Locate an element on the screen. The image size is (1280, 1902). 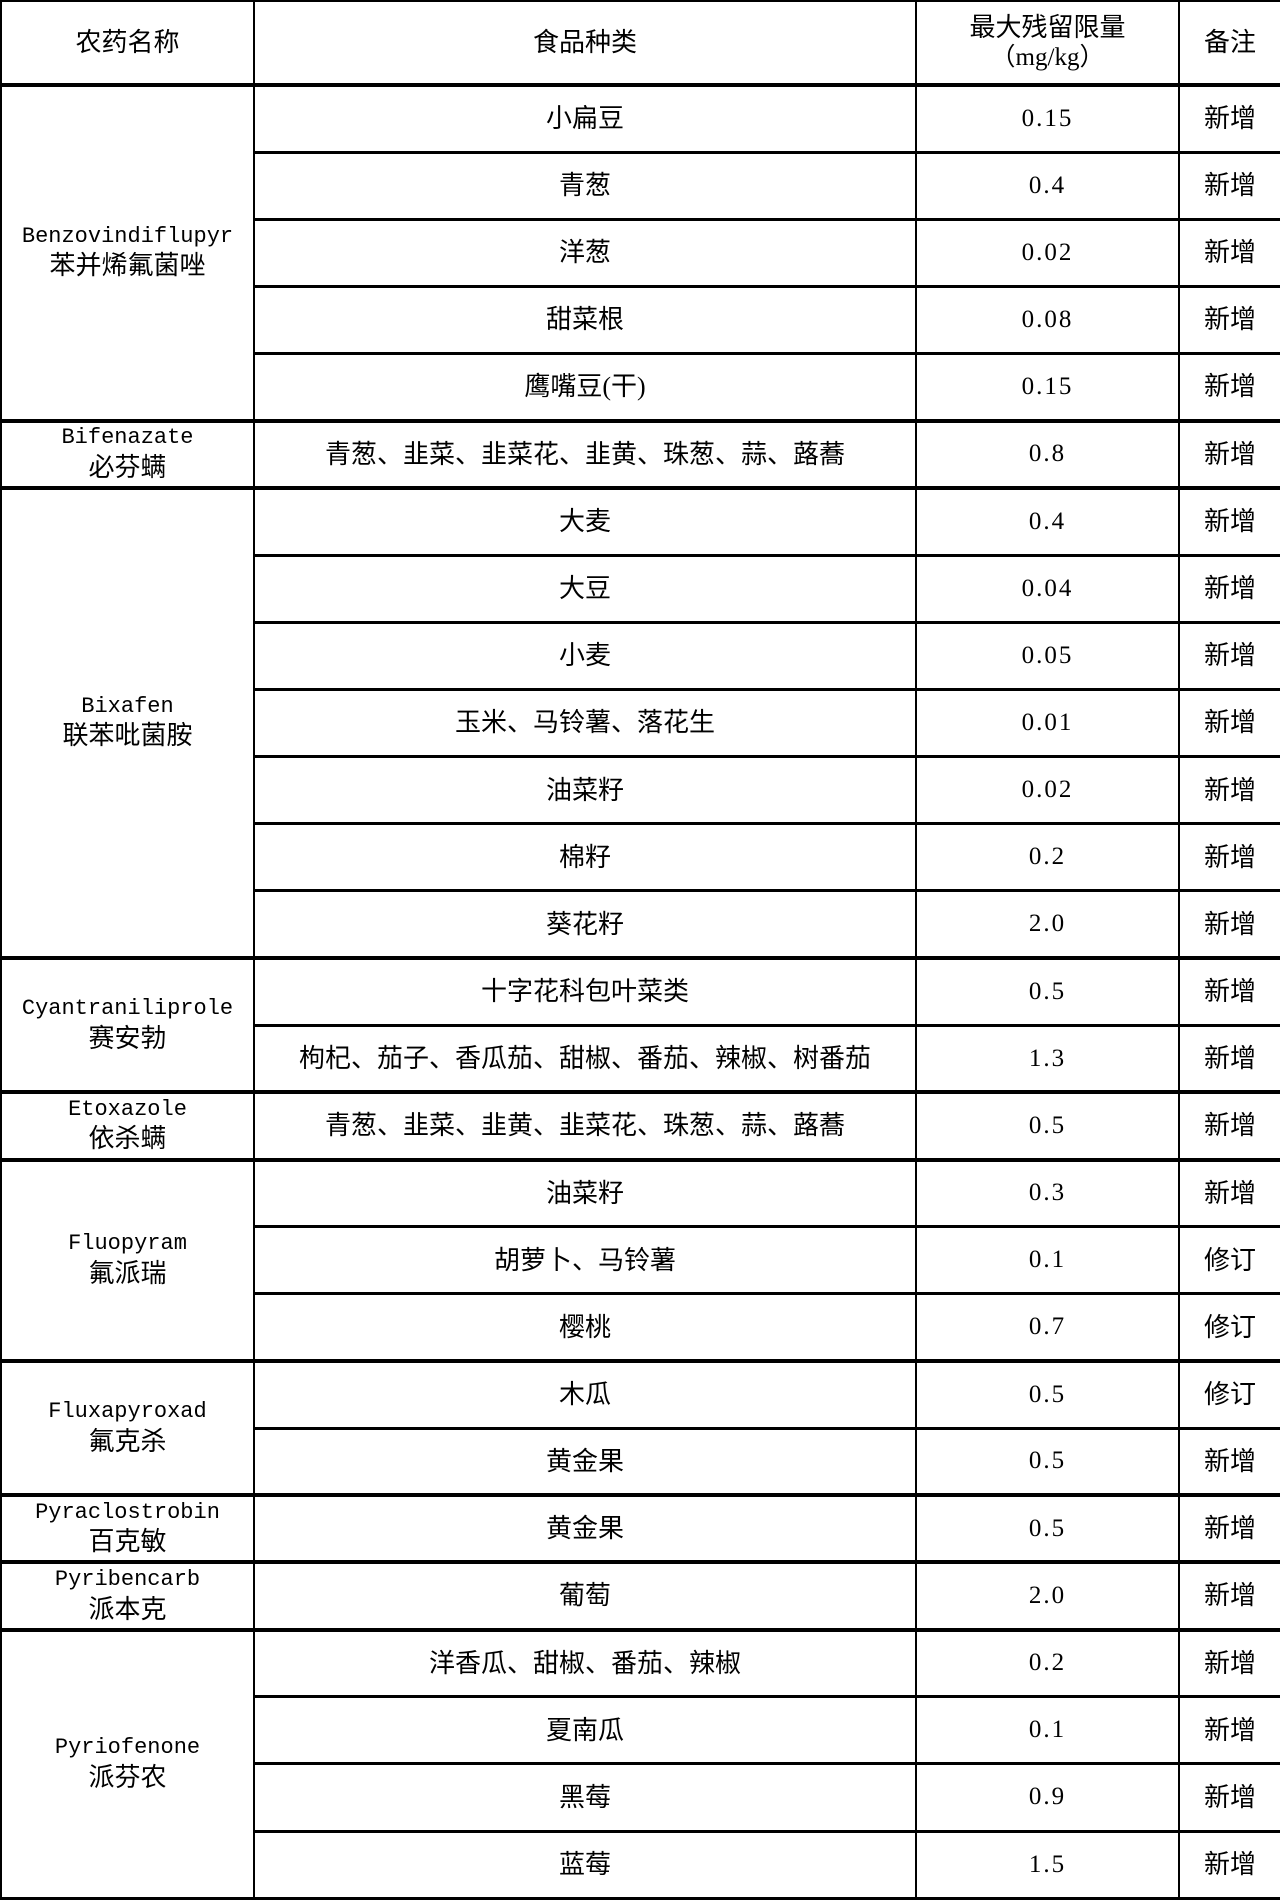
pesticide-name-en: Fluxapyroxad is located at coordinates (127, 1412).